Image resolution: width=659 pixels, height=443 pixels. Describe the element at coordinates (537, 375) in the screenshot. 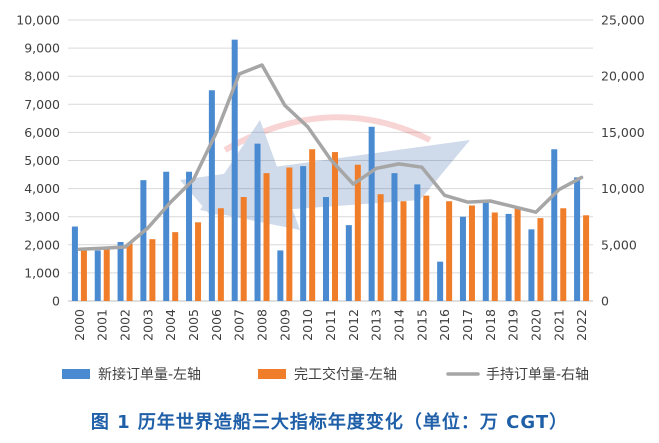

I see `legend-label: 手持订单量-右轴` at that location.